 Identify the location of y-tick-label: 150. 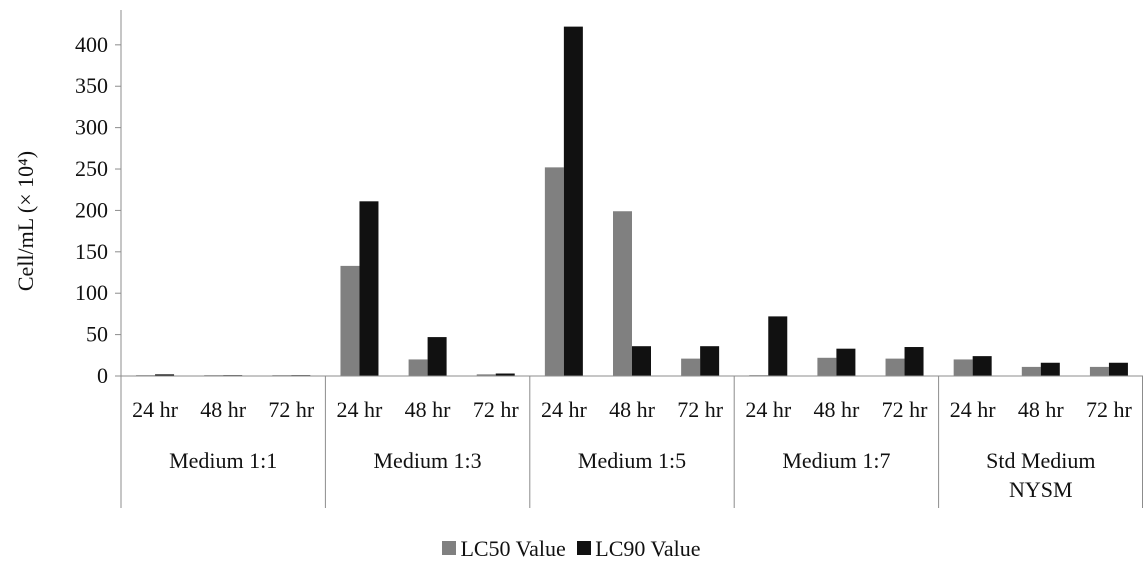
(91, 251).